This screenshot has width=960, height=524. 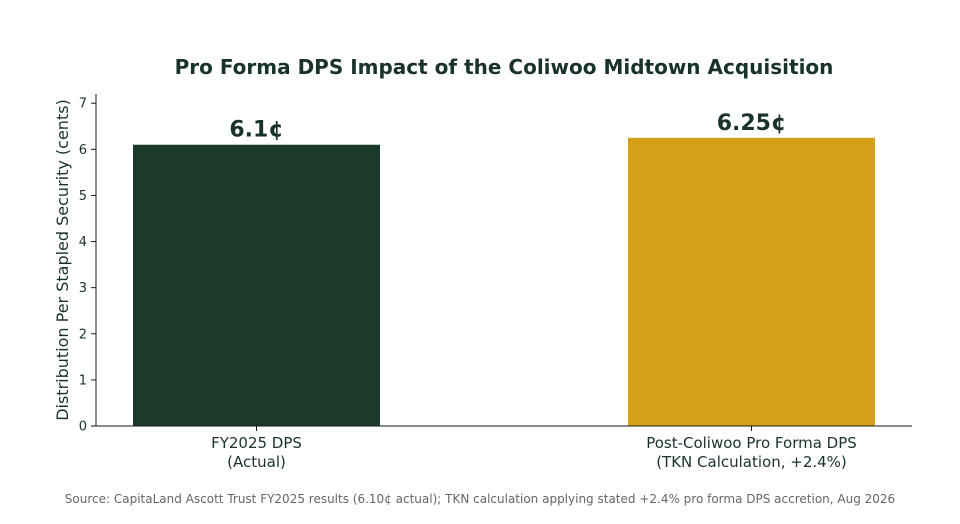 What do you see at coordinates (83, 288) in the screenshot?
I see `y-tick-label: 3` at bounding box center [83, 288].